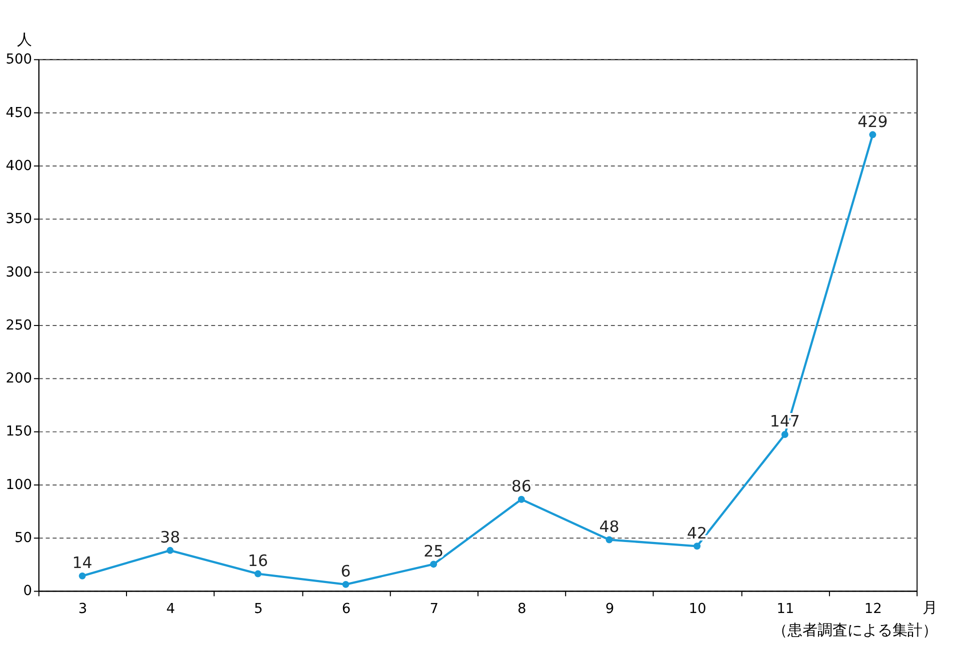  What do you see at coordinates (785, 608) in the screenshot?
I see `x-tick-label: 11` at bounding box center [785, 608].